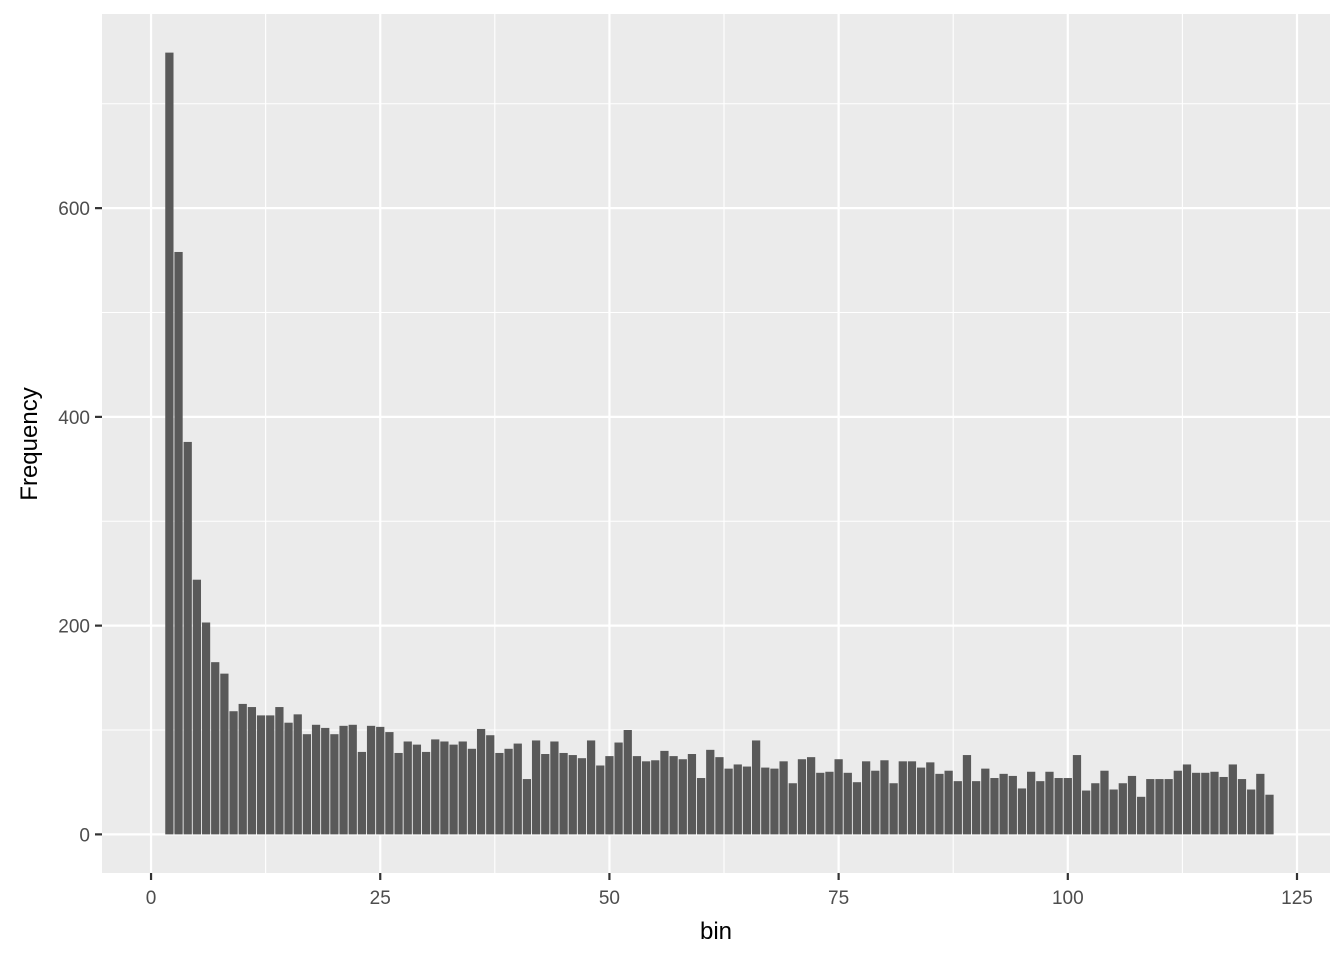  I want to click on x-tick-label: 125, so click(1297, 898).